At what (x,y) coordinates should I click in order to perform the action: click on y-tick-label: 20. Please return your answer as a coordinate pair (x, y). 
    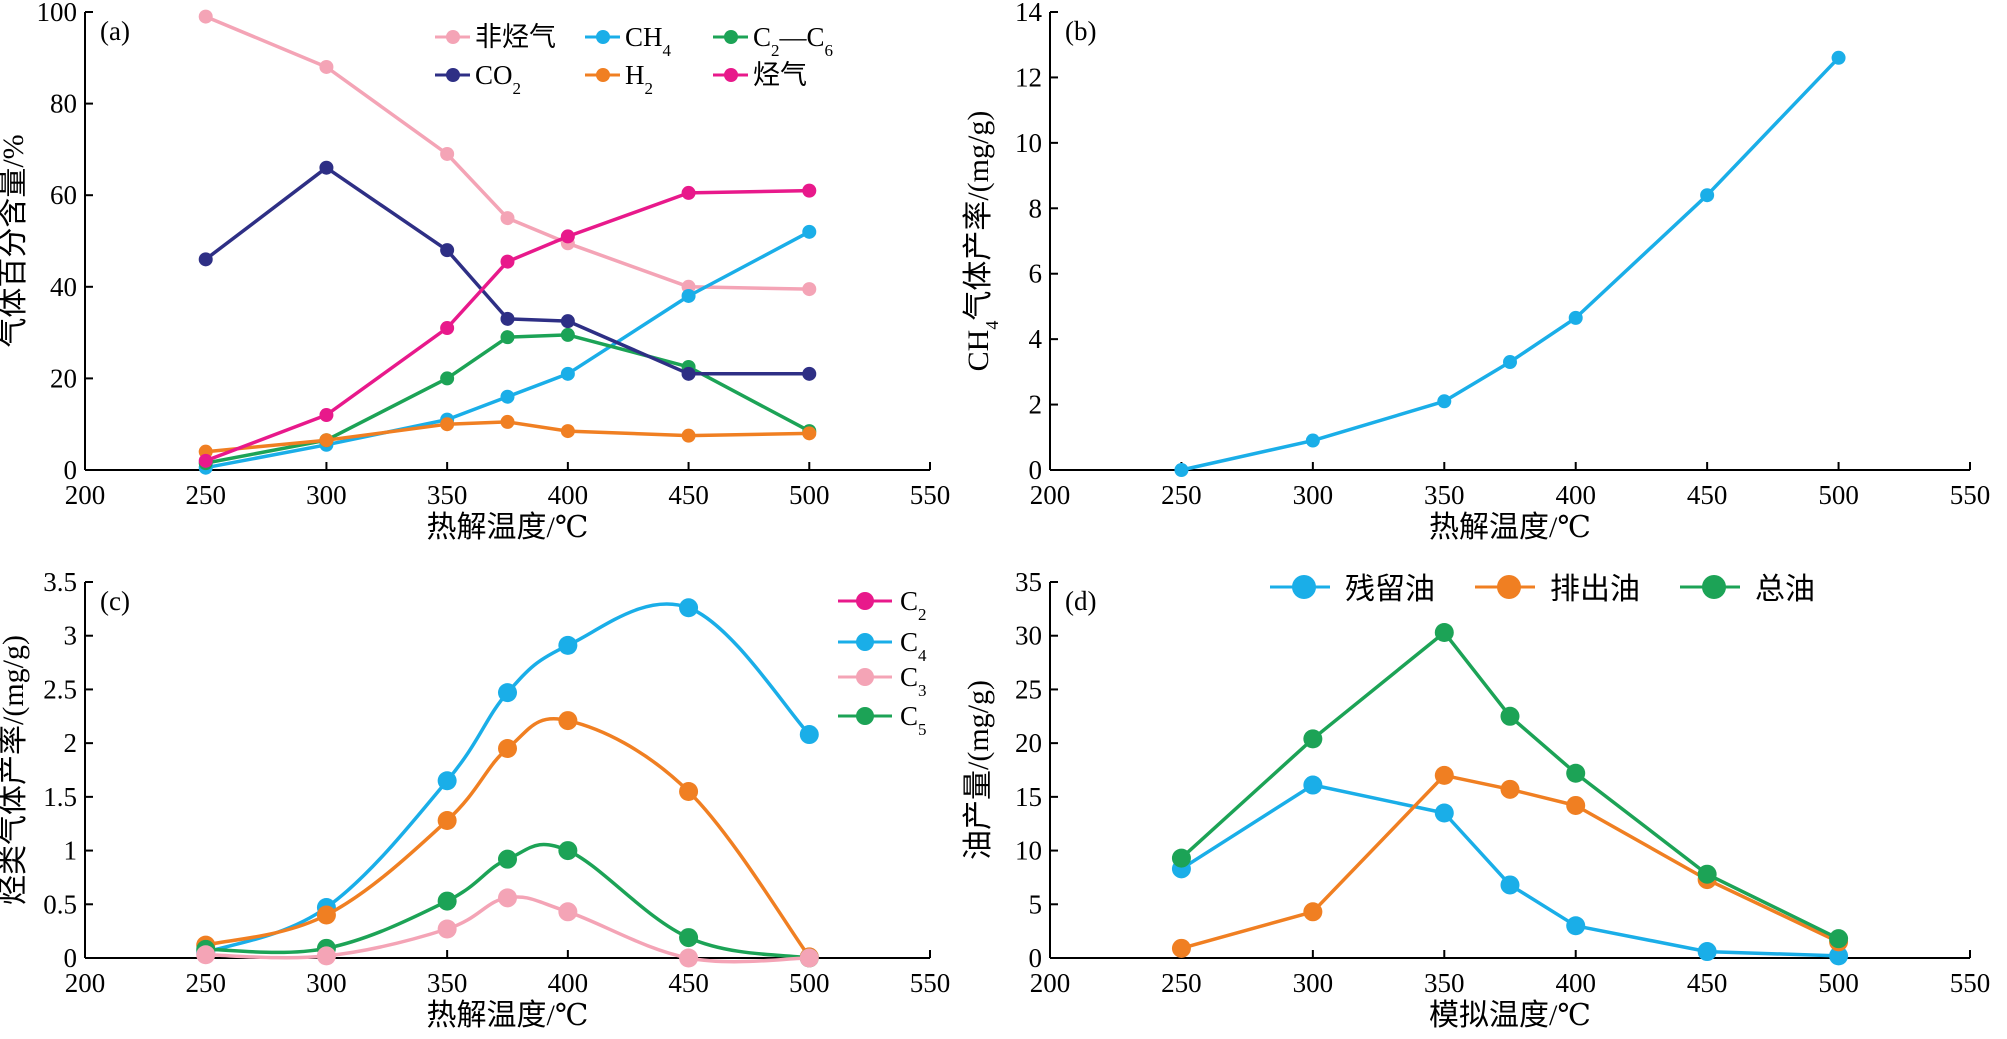
    Looking at the image, I should click on (1028, 743).